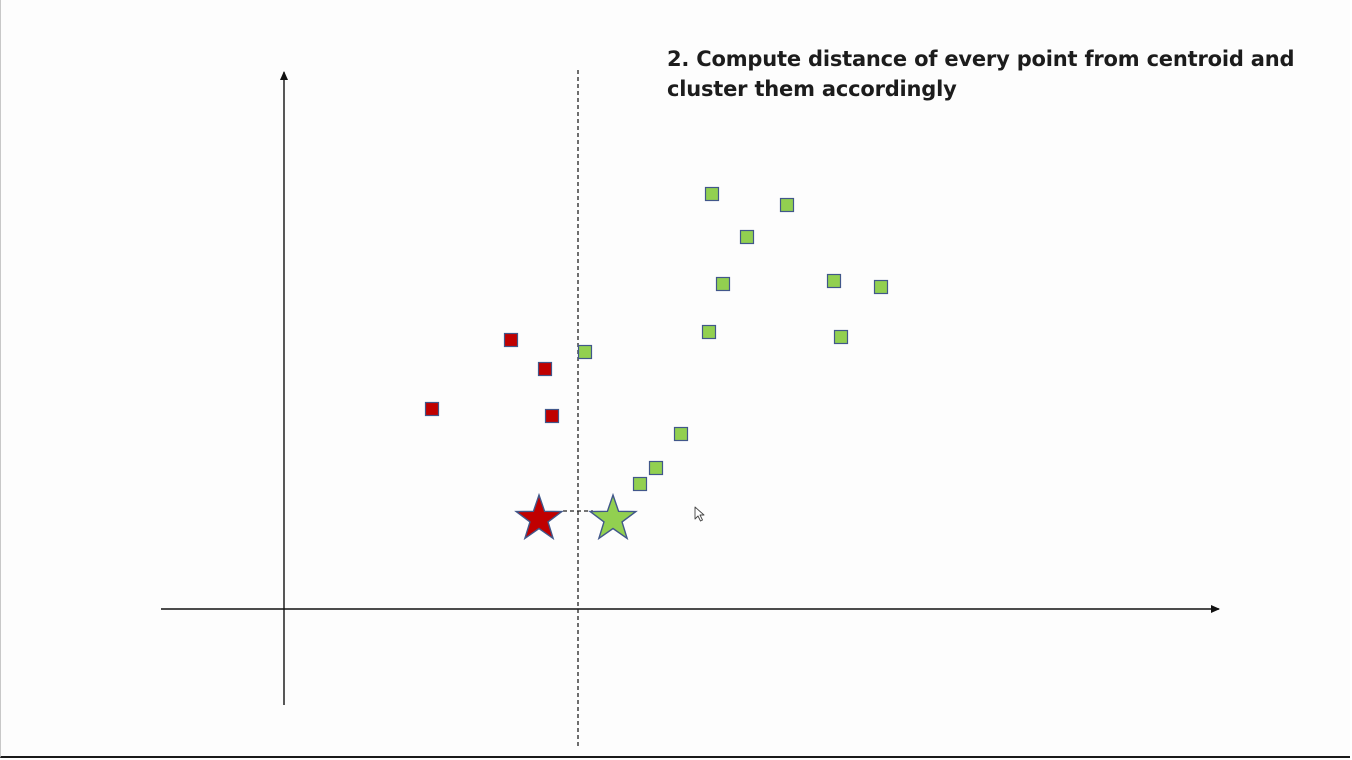 The width and height of the screenshot is (1352, 760). Describe the element at coordinates (699, 514) in the screenshot. I see `mouse-pointer-icon` at that location.